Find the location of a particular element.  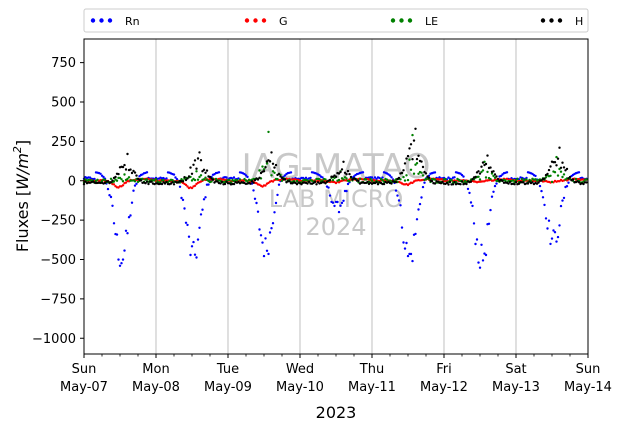

x-tick-date-label: May-09 is located at coordinates (228, 387).